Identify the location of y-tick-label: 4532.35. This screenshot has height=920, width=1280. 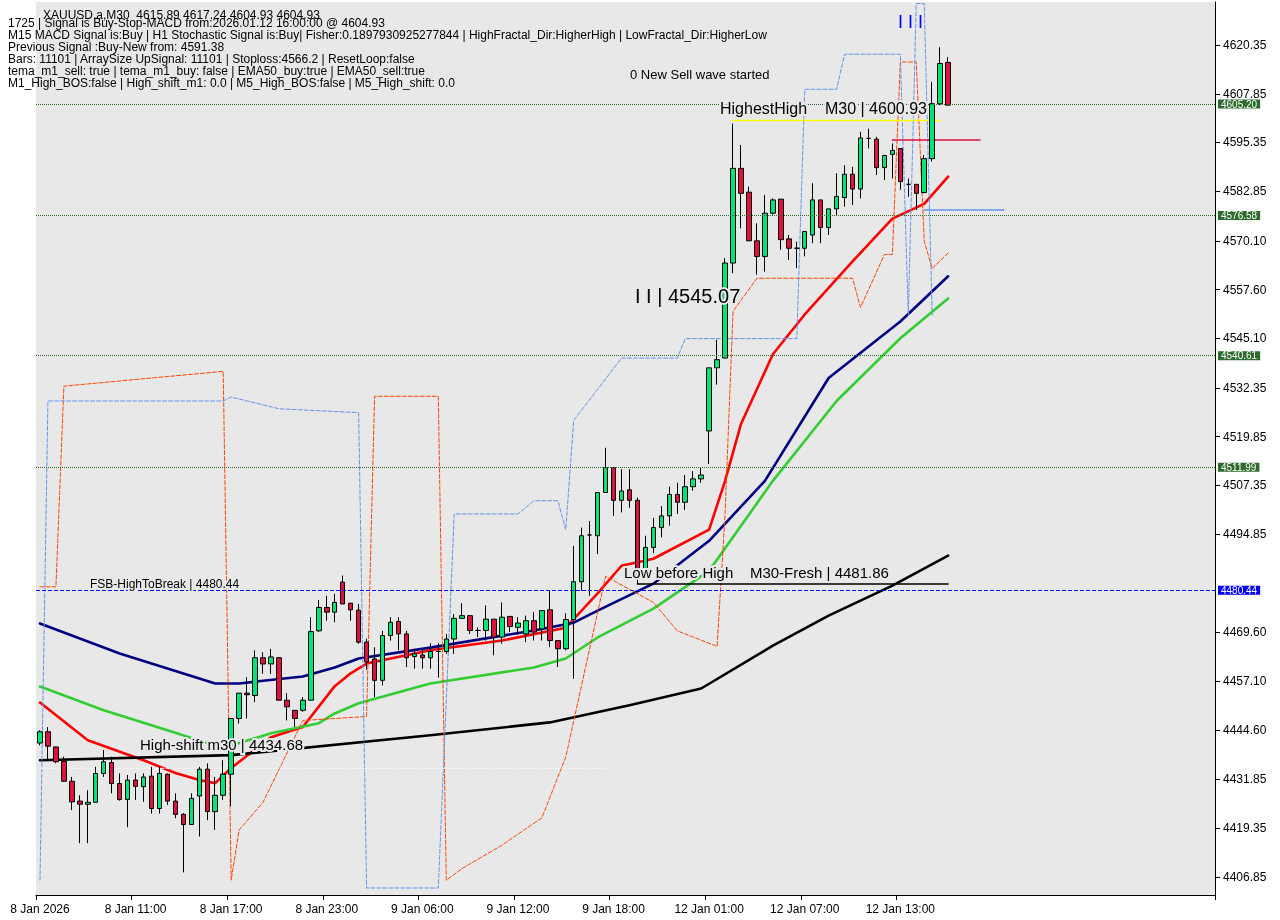
(1245, 387).